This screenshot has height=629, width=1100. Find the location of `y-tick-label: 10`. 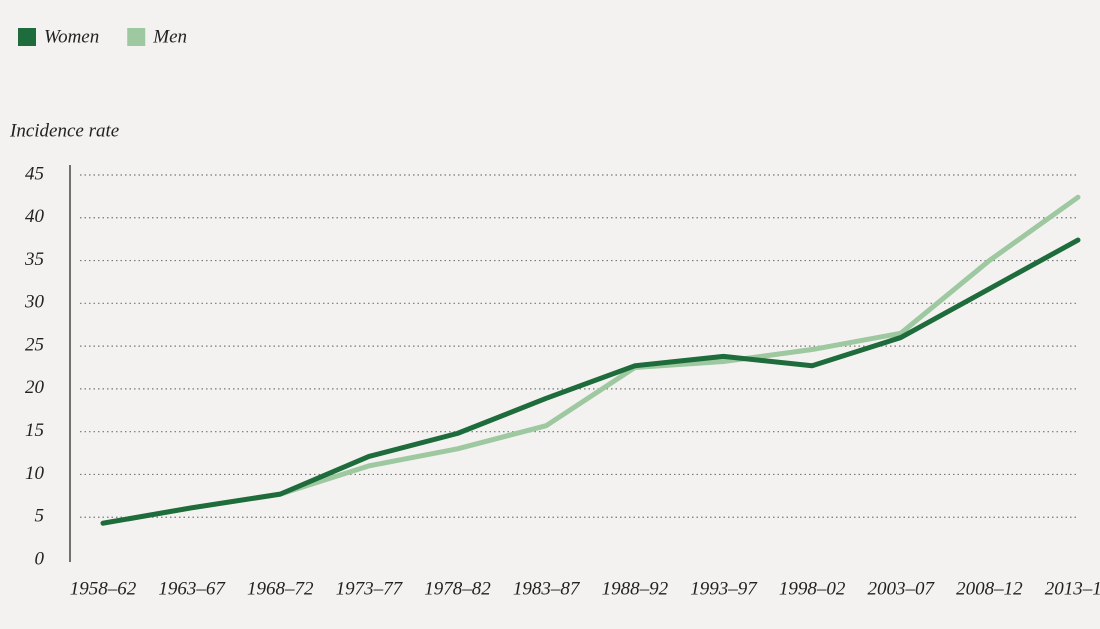

y-tick-label: 10 is located at coordinates (35, 473).